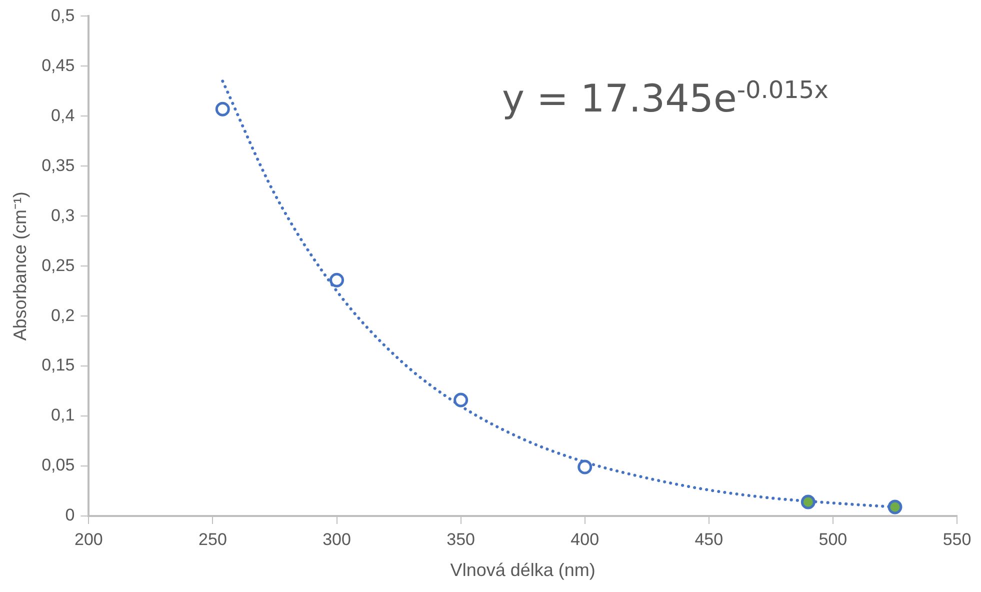 Image resolution: width=981 pixels, height=592 pixels. I want to click on y-tick-label: 0,45, so click(58, 65).